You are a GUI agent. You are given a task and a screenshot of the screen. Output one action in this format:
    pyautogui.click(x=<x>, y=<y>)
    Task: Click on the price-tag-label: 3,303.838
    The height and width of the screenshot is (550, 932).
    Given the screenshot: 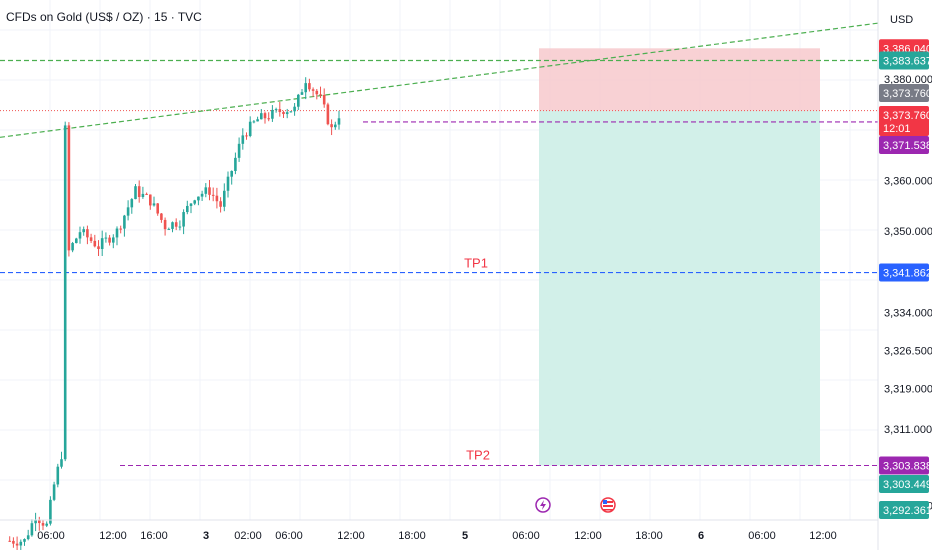 What is the action you would take?
    pyautogui.click(x=907, y=467)
    